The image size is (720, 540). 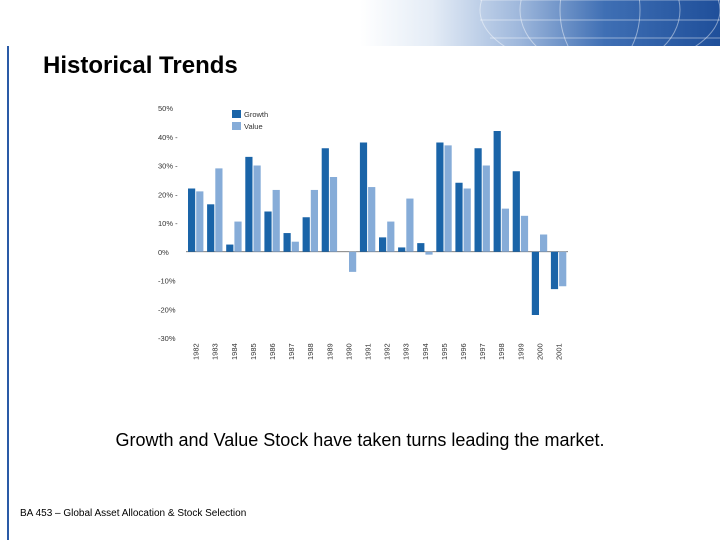 I want to click on bar-value-1993, so click(x=410, y=225).